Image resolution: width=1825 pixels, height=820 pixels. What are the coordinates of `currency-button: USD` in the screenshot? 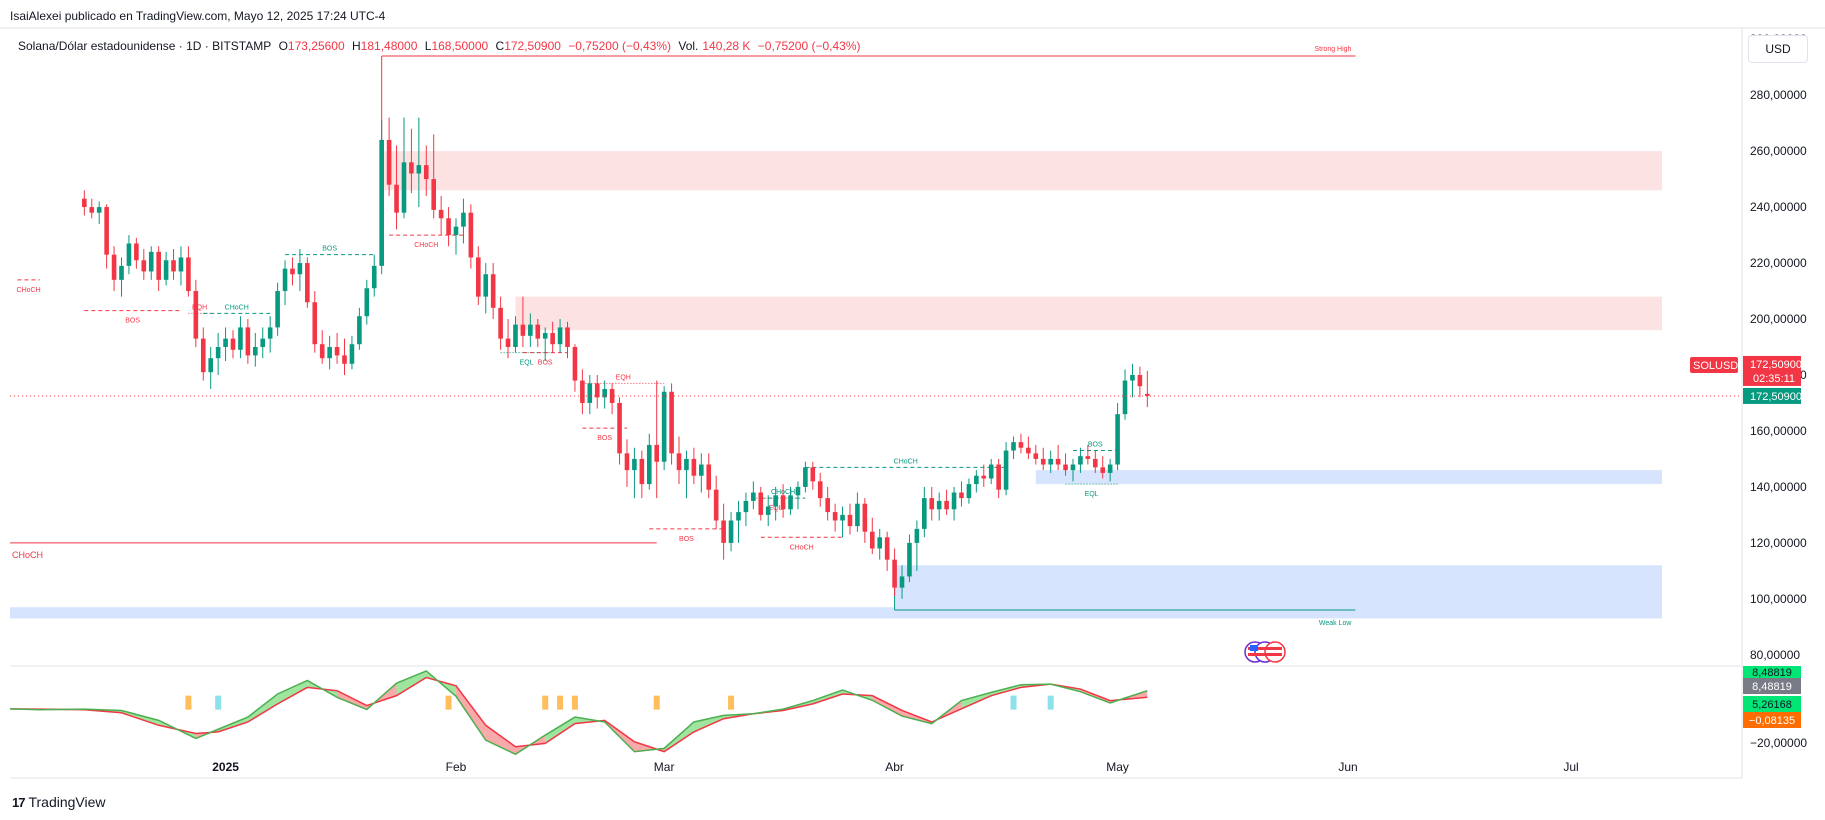 It's located at (1778, 49).